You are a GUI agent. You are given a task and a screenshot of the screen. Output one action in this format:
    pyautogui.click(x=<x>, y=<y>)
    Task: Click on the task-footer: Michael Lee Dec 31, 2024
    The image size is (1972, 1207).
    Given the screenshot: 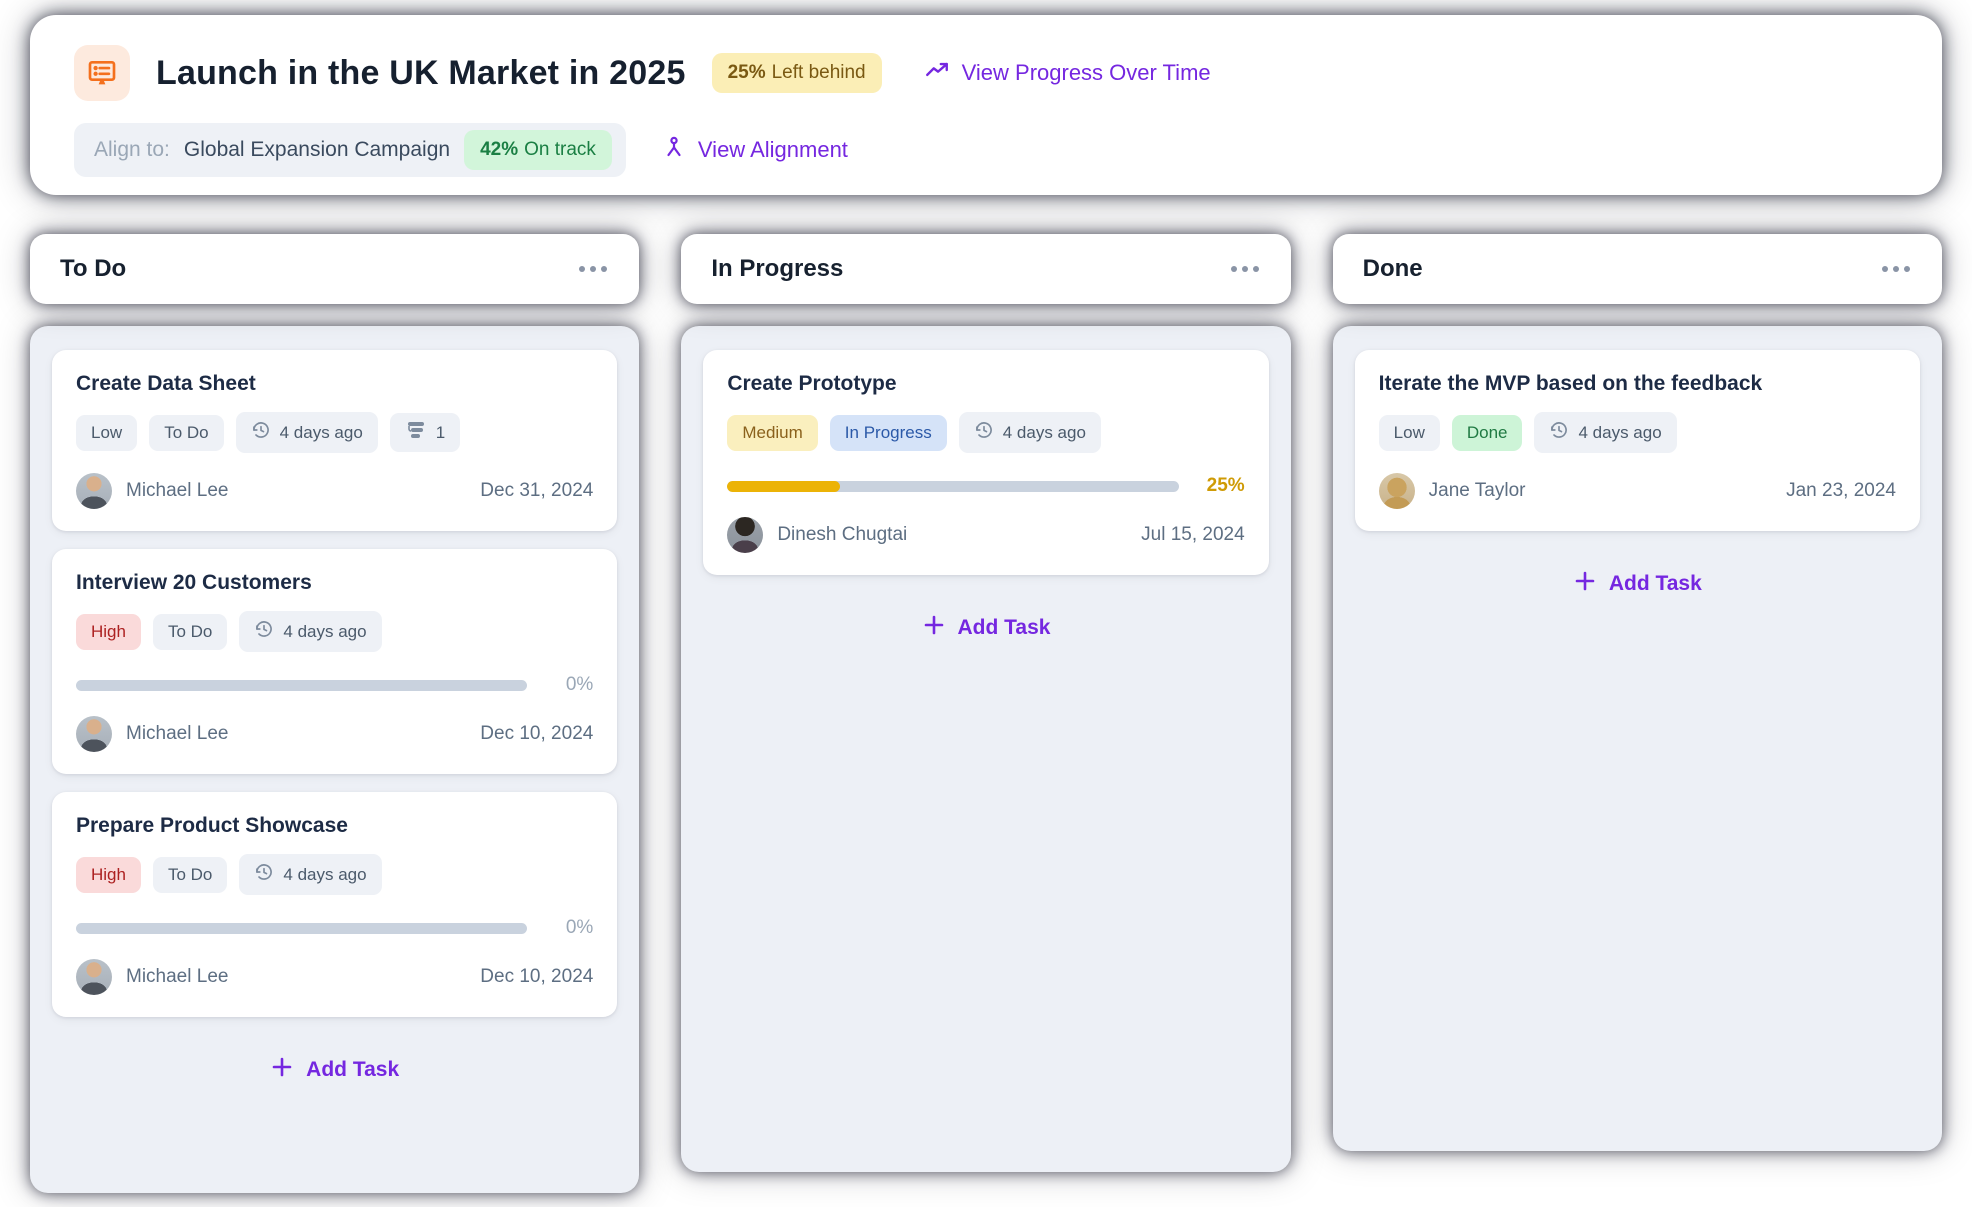 What is the action you would take?
    pyautogui.click(x=334, y=491)
    